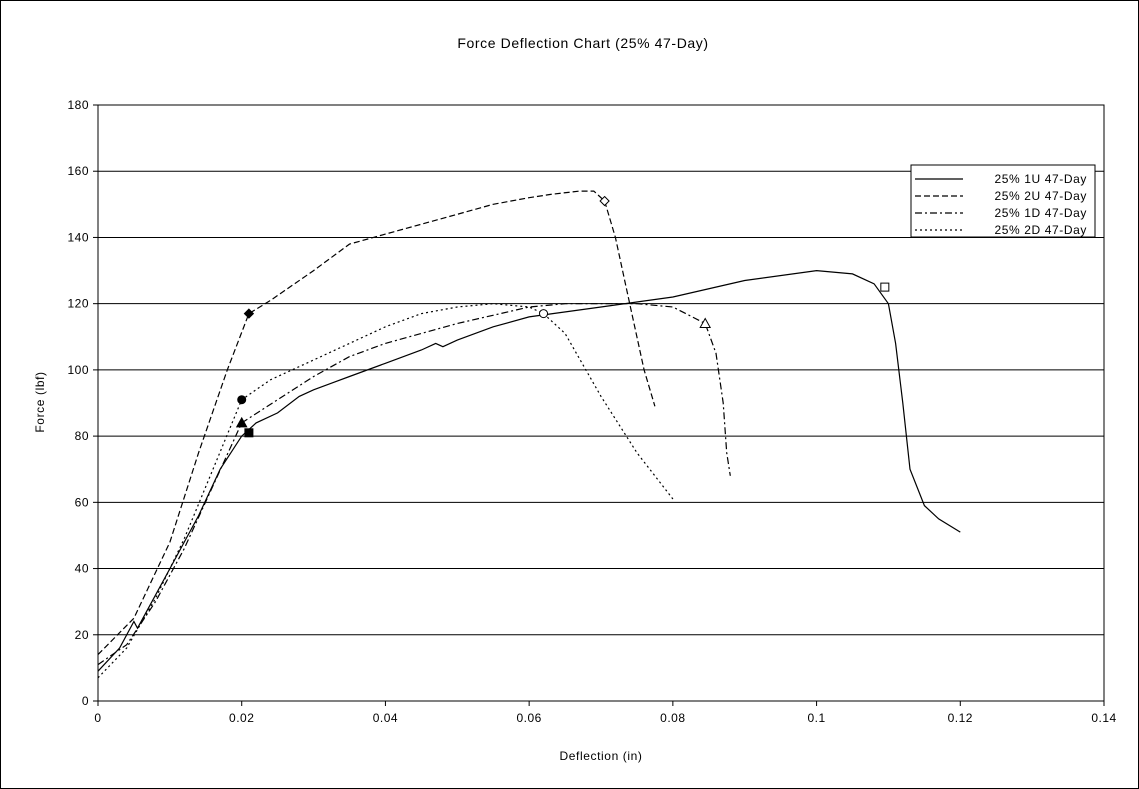 This screenshot has height=789, width=1139. What do you see at coordinates (78, 370) in the screenshot?
I see `y-tick-label: 100` at bounding box center [78, 370].